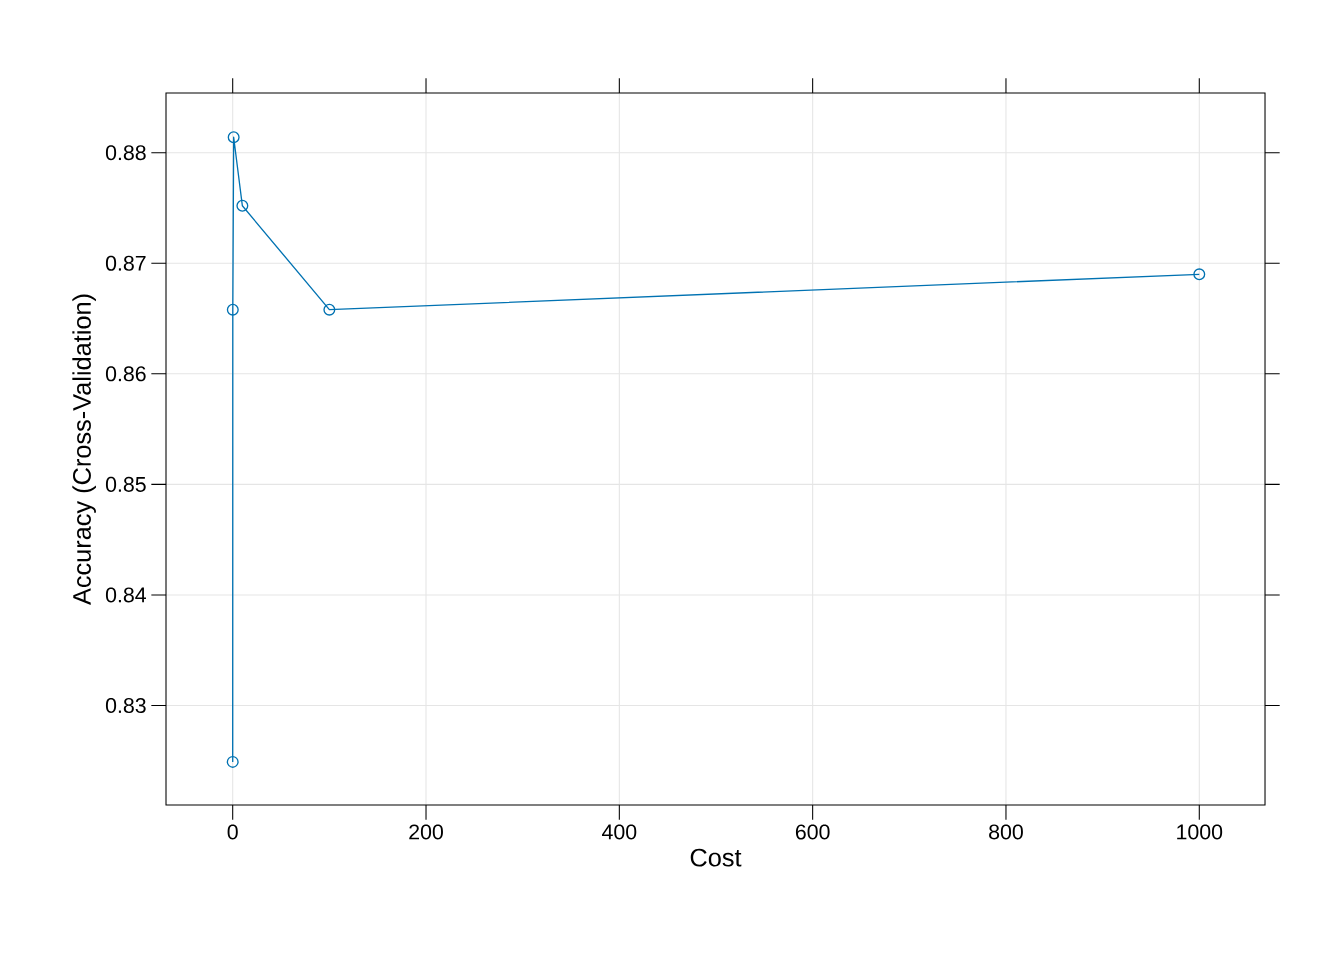 The width and height of the screenshot is (1344, 960). What do you see at coordinates (1200, 832) in the screenshot?
I see `x-tick-label: 1000` at bounding box center [1200, 832].